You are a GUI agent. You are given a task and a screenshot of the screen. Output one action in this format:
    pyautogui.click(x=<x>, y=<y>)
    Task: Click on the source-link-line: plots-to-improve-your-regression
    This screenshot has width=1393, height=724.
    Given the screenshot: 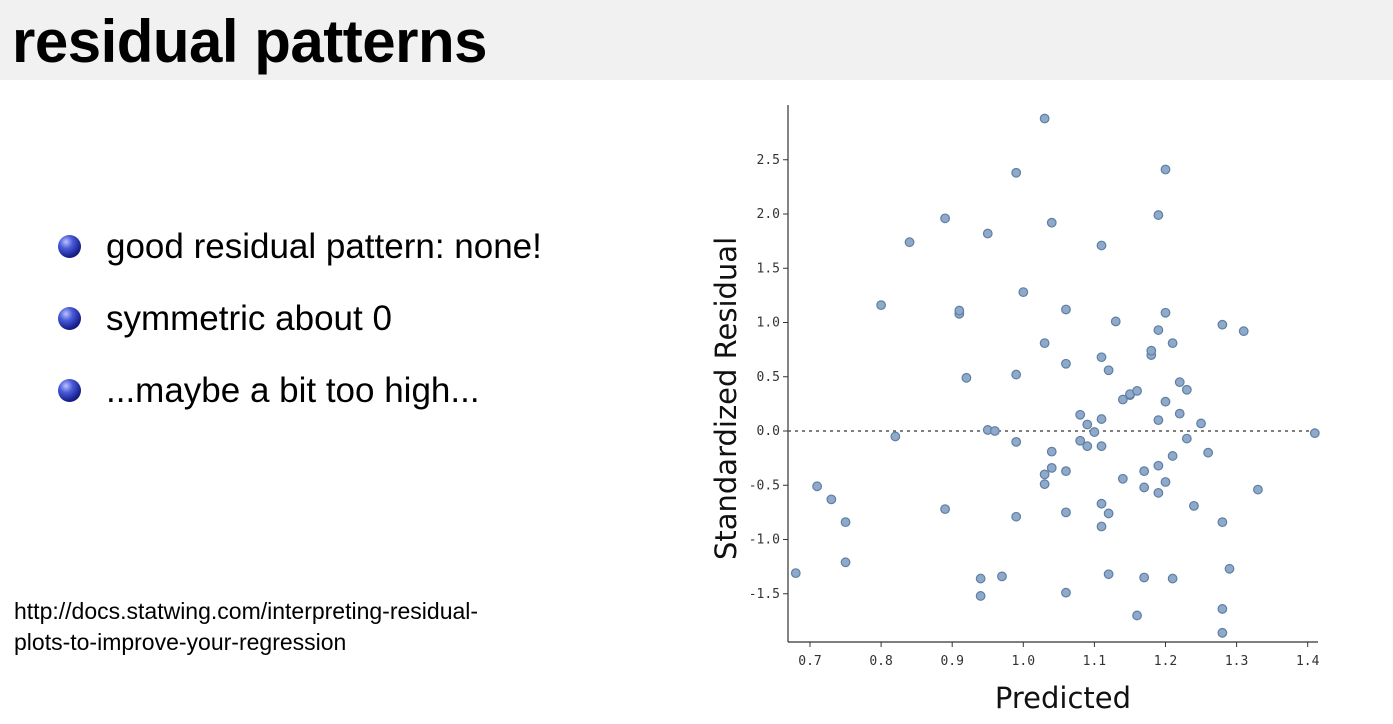 What is the action you would take?
    pyautogui.click(x=180, y=642)
    